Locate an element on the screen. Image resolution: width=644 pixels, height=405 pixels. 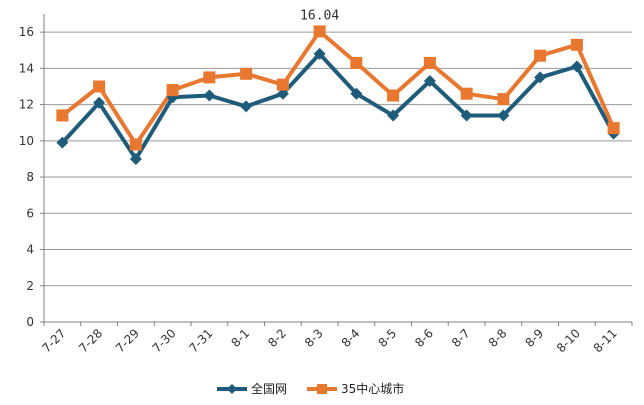
x-tick-label: 7-31 is located at coordinates (200, 340).